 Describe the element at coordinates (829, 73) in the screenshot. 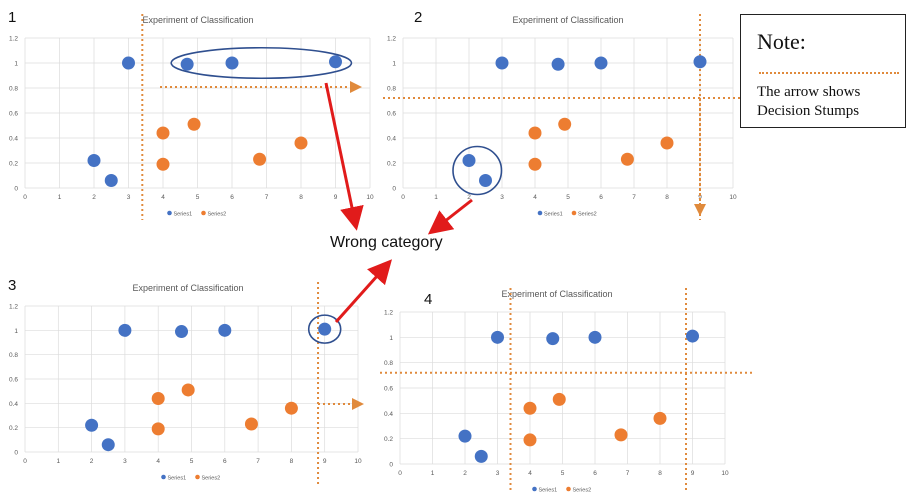

I see `decision-stump-legend-line` at that location.